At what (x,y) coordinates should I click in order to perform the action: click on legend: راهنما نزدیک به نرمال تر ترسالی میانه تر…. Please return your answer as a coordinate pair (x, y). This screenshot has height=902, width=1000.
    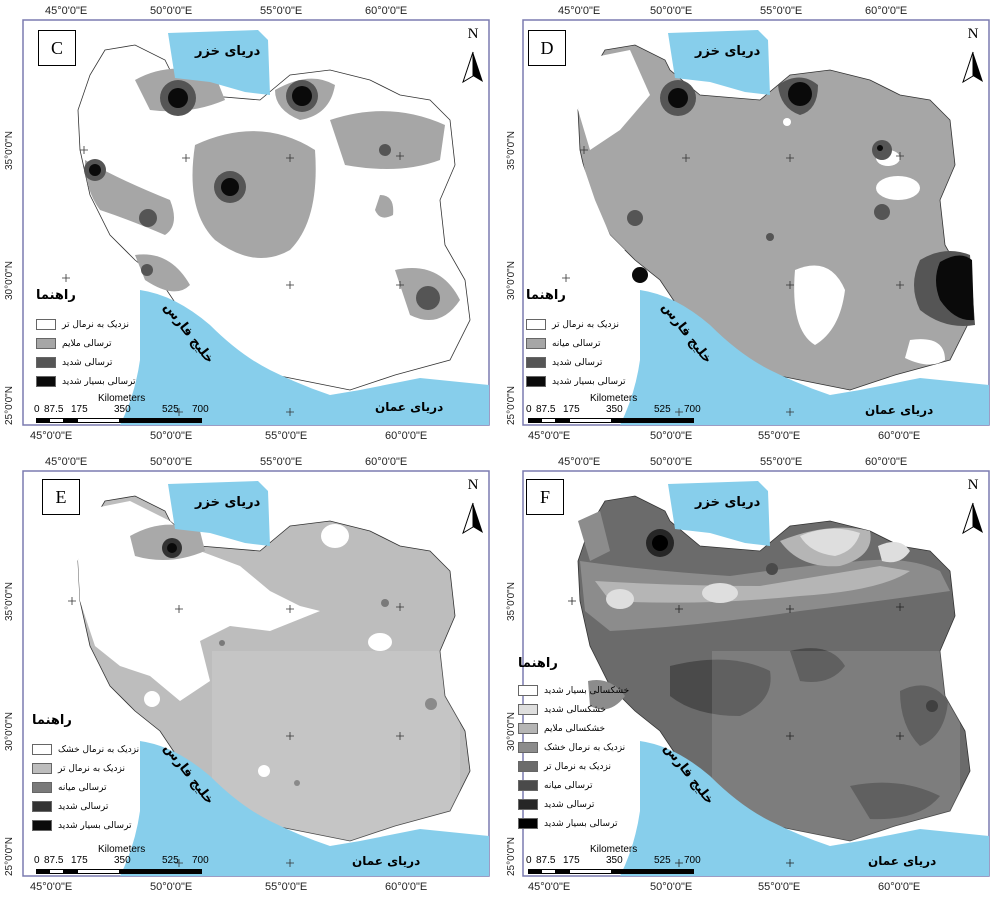
    Looking at the image, I should click on (576, 339).